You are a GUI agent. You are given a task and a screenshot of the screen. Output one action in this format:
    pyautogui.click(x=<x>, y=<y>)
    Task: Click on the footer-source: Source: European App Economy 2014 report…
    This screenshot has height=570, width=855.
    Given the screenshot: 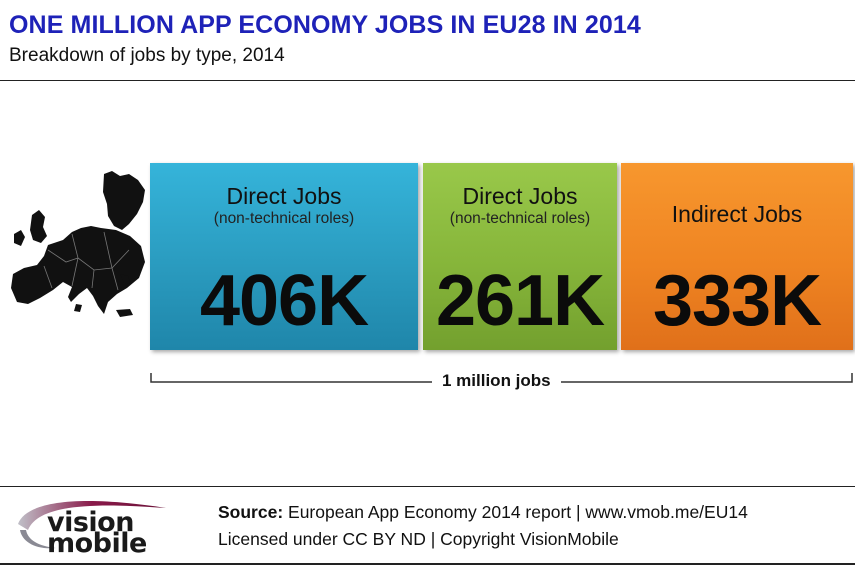 What is the action you would take?
    pyautogui.click(x=483, y=512)
    